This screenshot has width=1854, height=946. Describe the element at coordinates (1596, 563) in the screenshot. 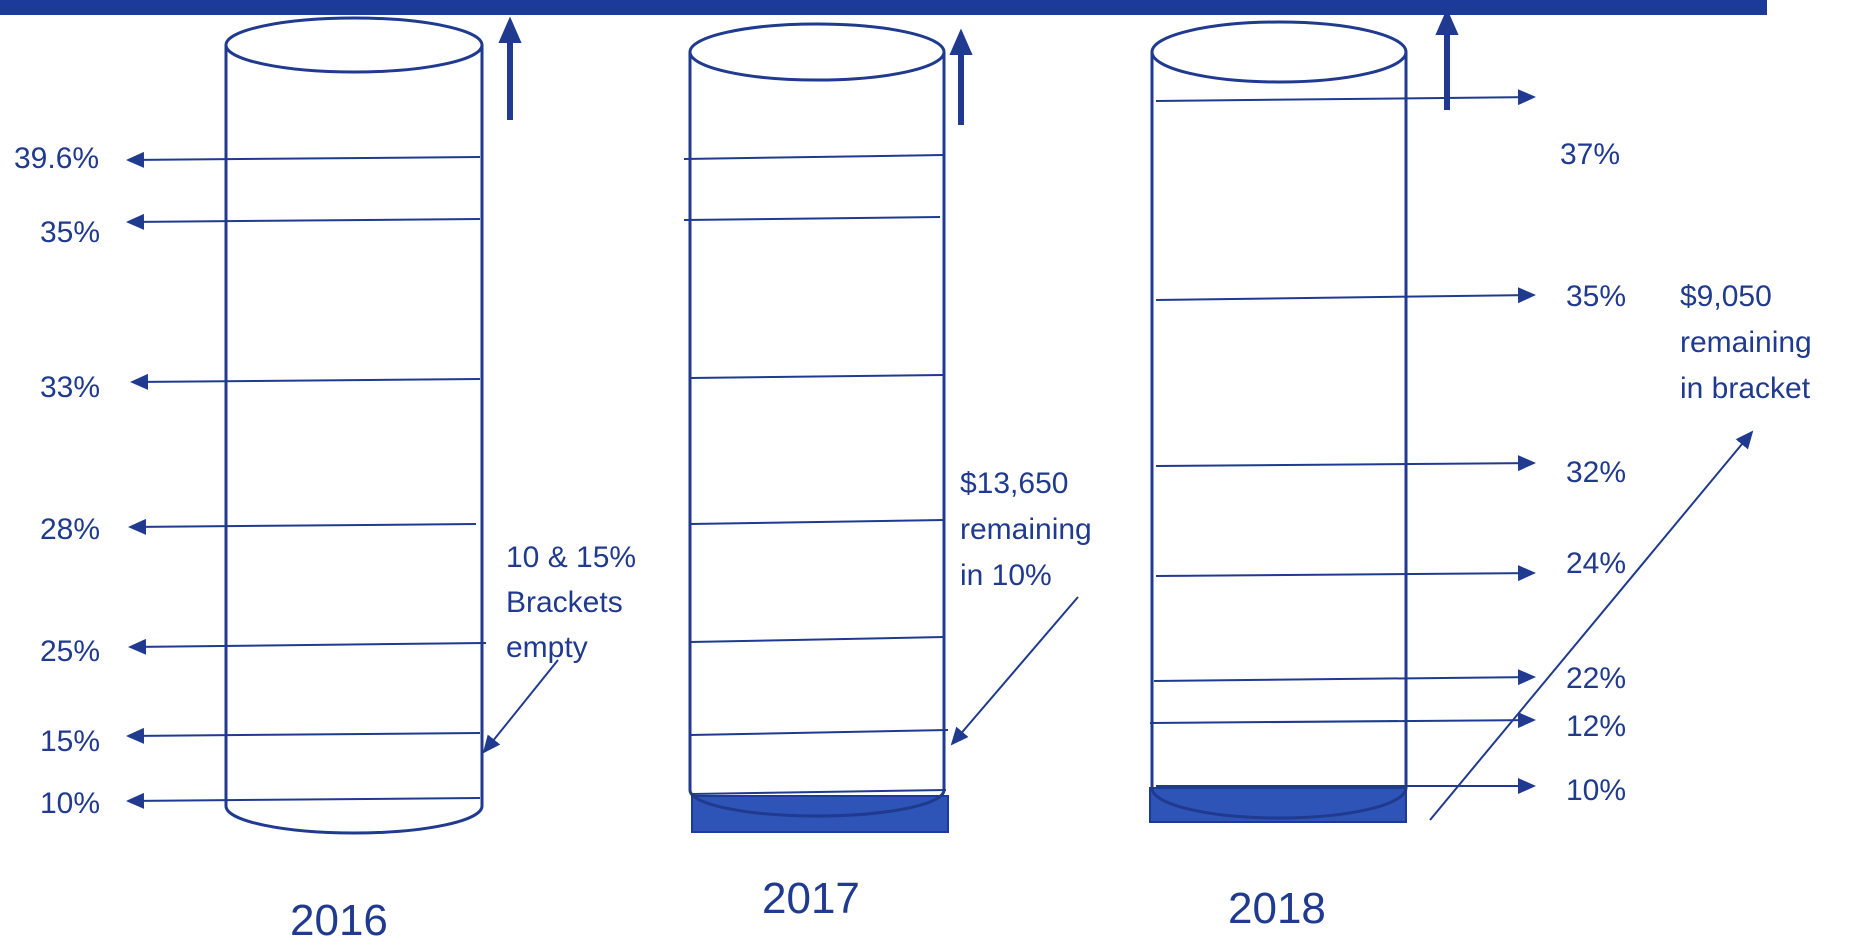

I see `rate-label-2018: 24%` at that location.